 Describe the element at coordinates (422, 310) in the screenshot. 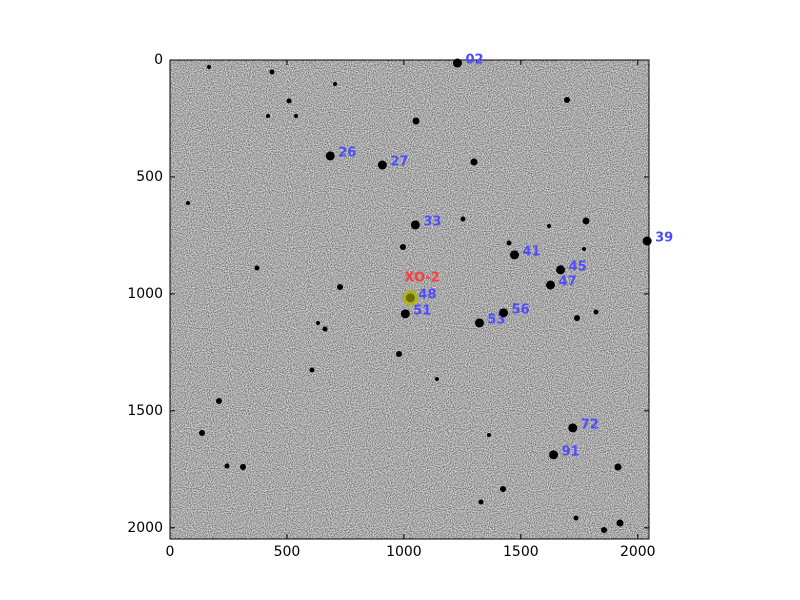

I see `star-label: 51` at that location.